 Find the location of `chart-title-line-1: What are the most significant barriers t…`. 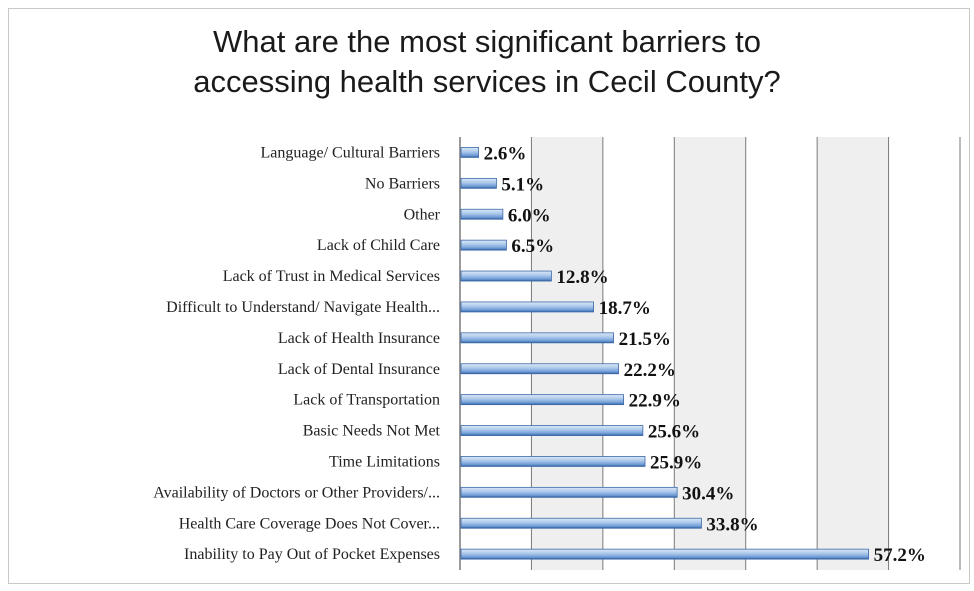

chart-title-line-1: What are the most significant barriers t… is located at coordinates (487, 41).